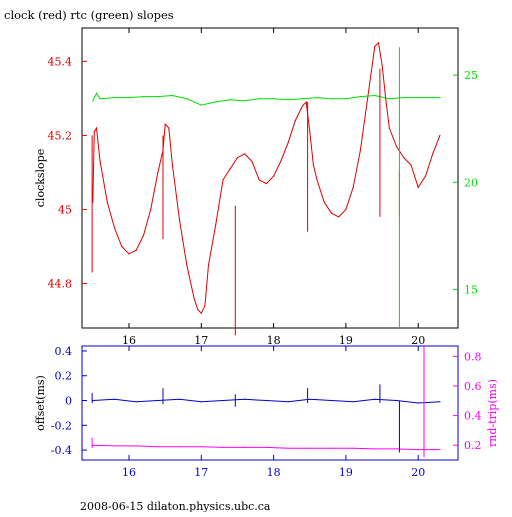  I want to click on y2-tick-label: 15, so click(471, 289).